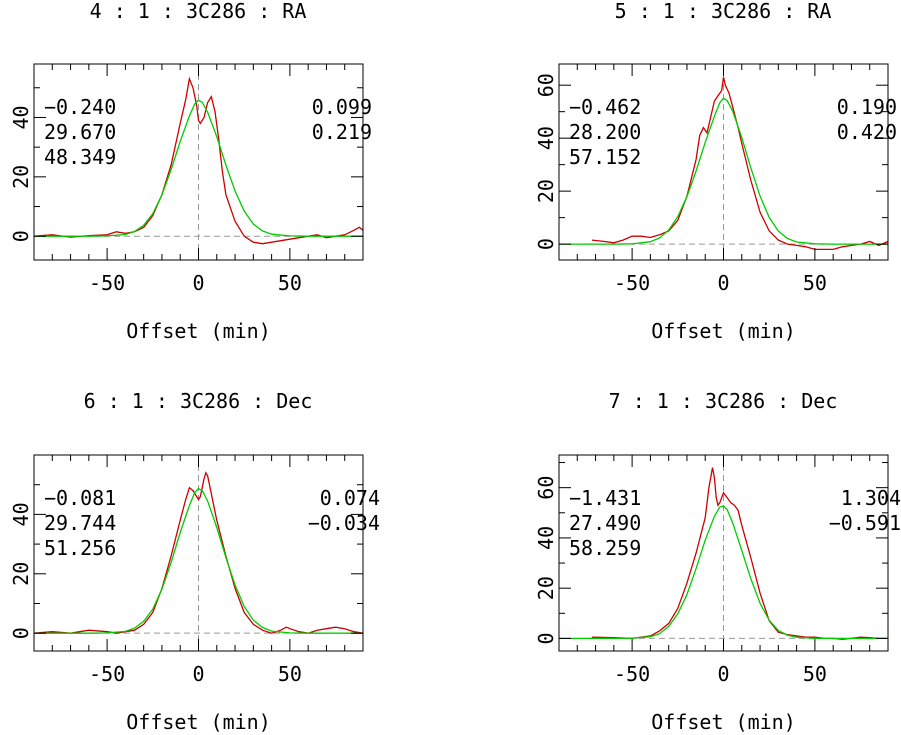  I want to click on fit-param-right: 0.219, so click(342, 132).